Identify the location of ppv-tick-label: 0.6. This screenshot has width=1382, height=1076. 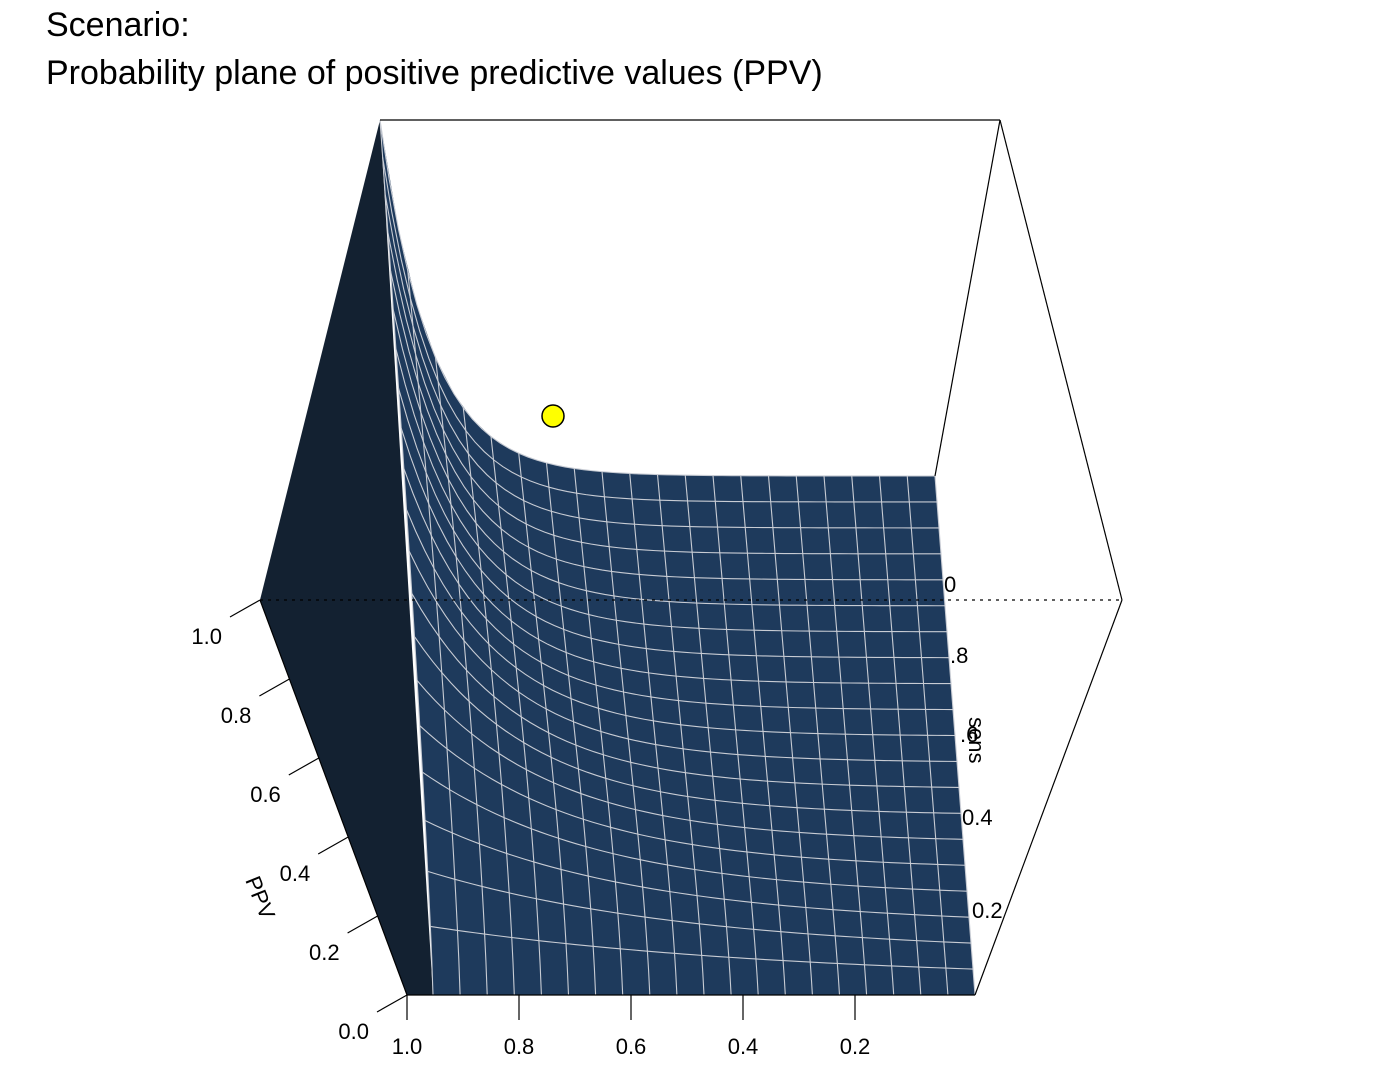
(265, 794).